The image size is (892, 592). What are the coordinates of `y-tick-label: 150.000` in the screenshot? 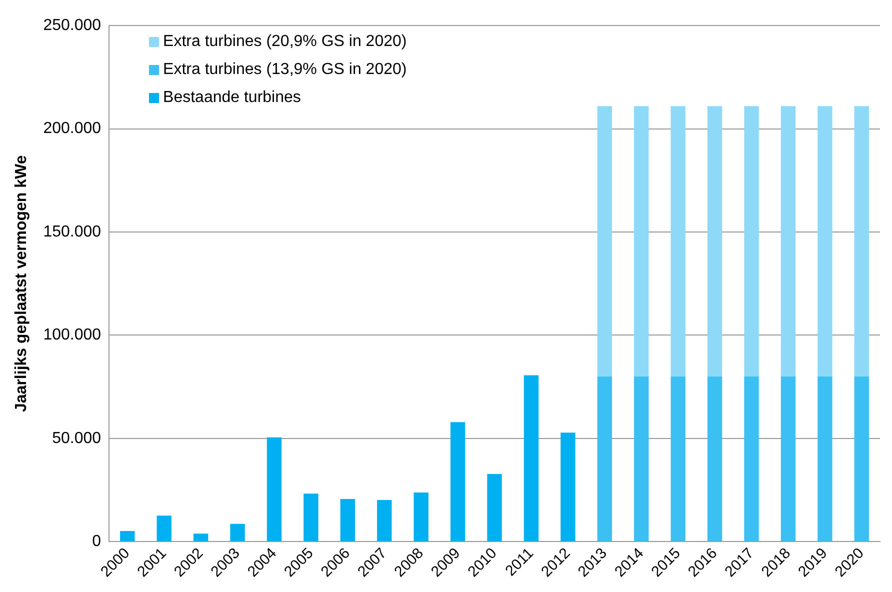 It's located at (72, 231).